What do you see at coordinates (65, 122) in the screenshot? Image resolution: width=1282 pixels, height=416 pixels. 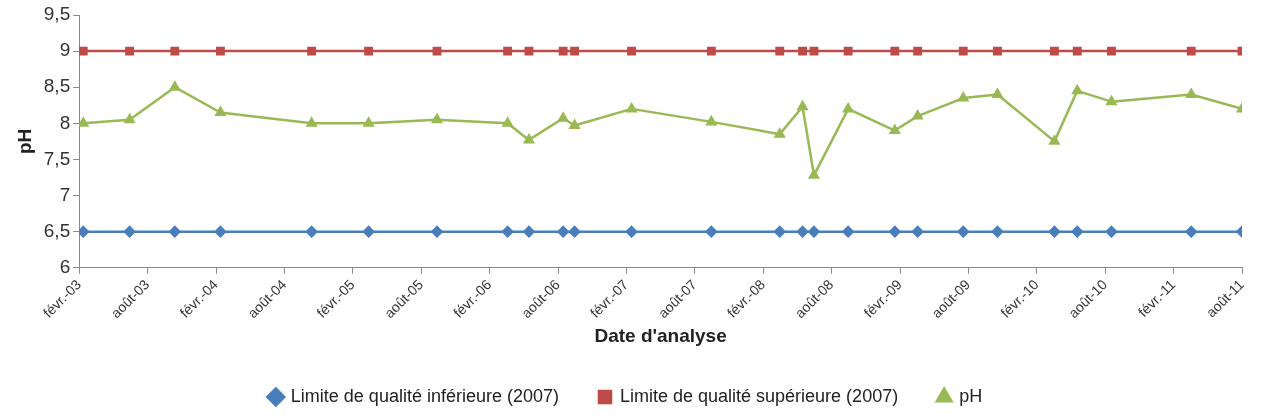 I see `y-tick-label: 8` at bounding box center [65, 122].